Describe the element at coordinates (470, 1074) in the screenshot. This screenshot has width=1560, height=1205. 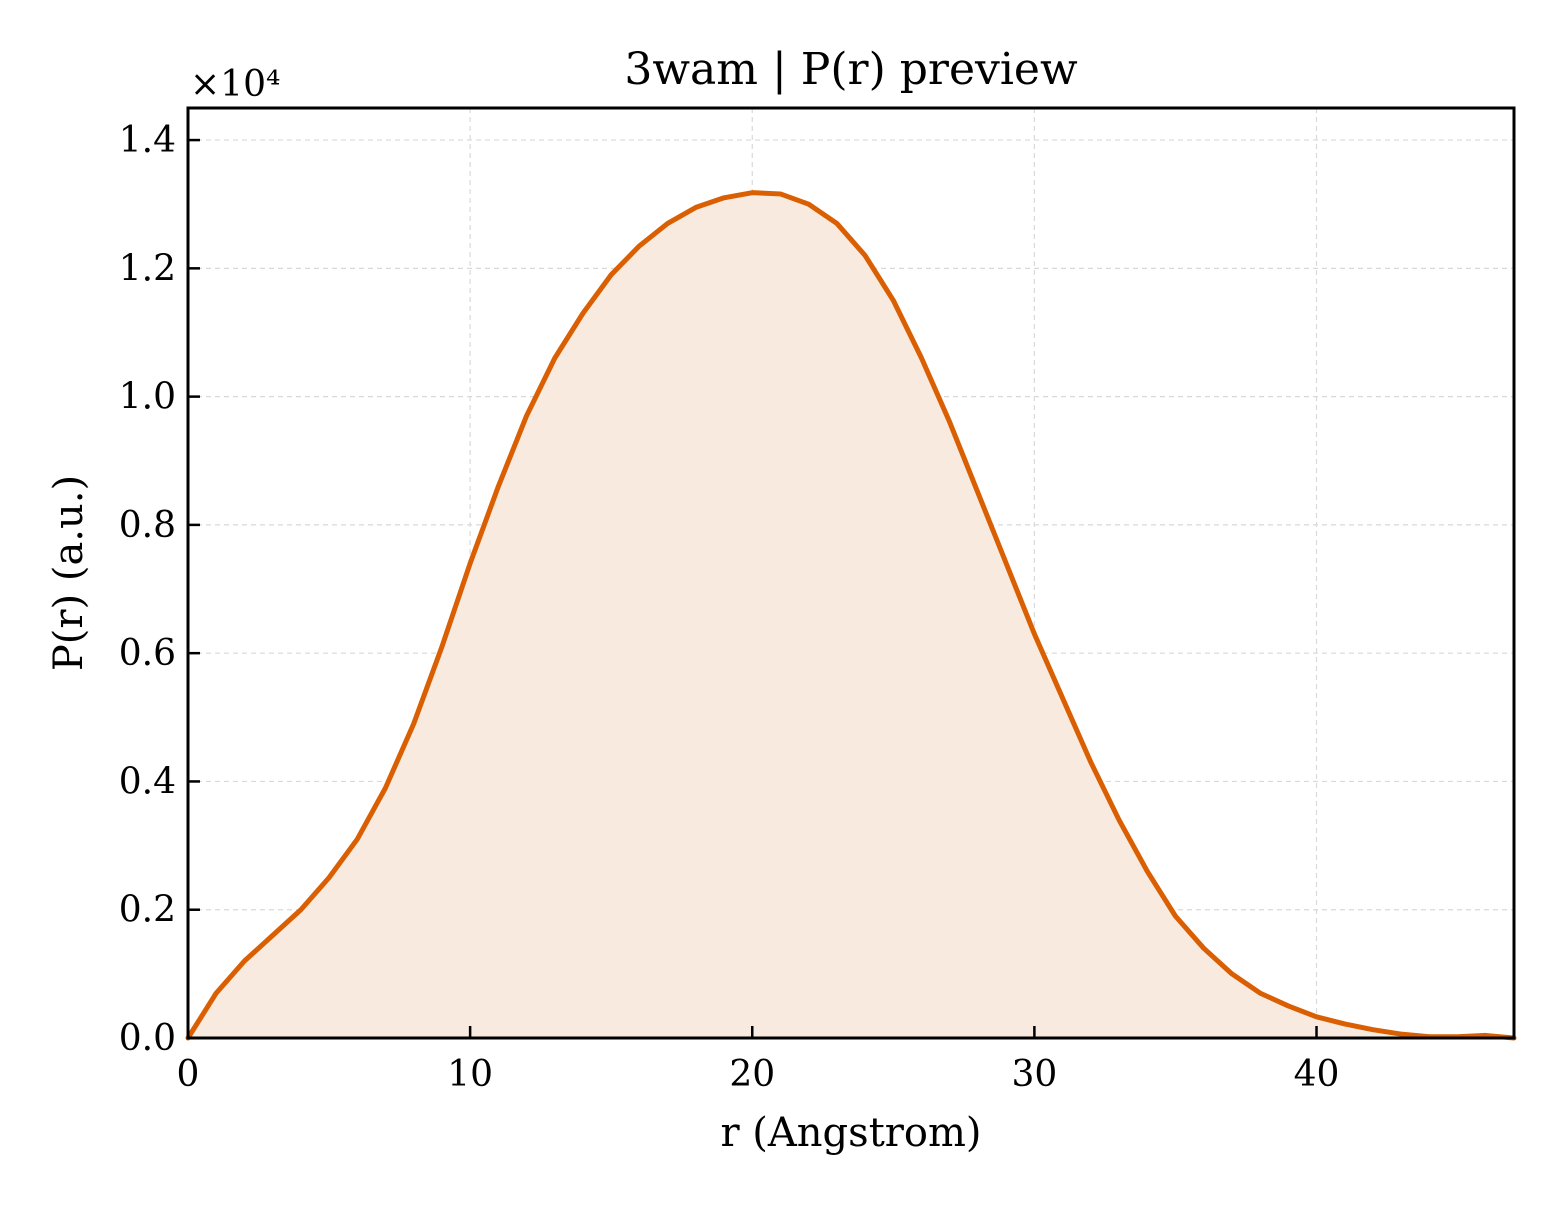
I see `x-tick-label: 10` at that location.